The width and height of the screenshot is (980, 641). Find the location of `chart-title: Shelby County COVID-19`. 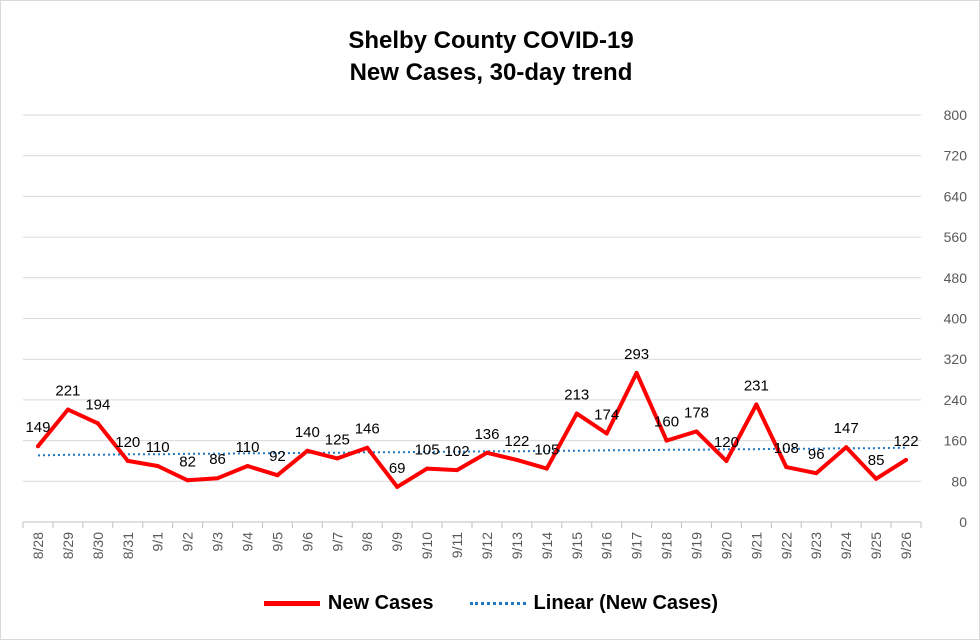

chart-title: Shelby County COVID-19 is located at coordinates (491, 40).